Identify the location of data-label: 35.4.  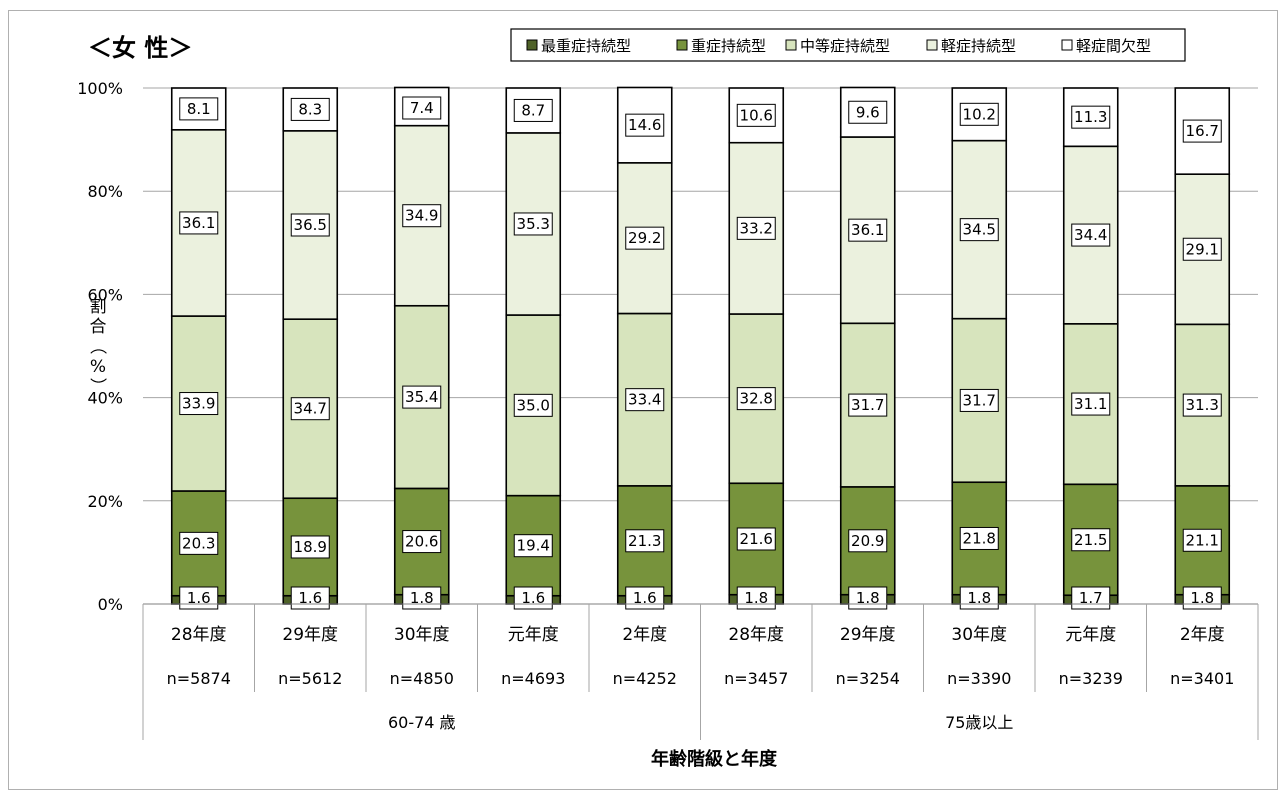
(421, 397).